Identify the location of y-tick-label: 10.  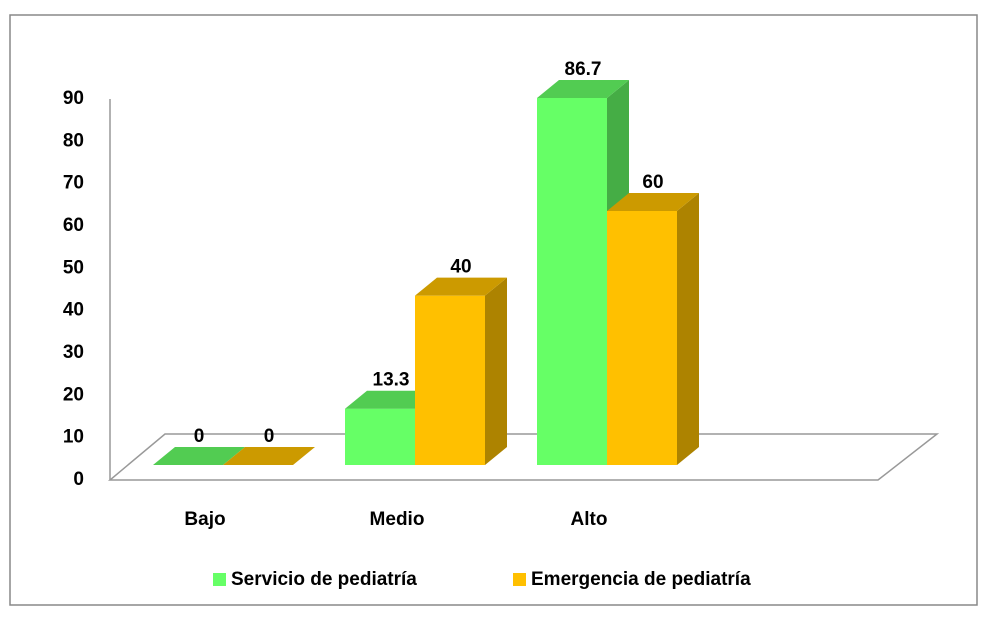
(73, 437).